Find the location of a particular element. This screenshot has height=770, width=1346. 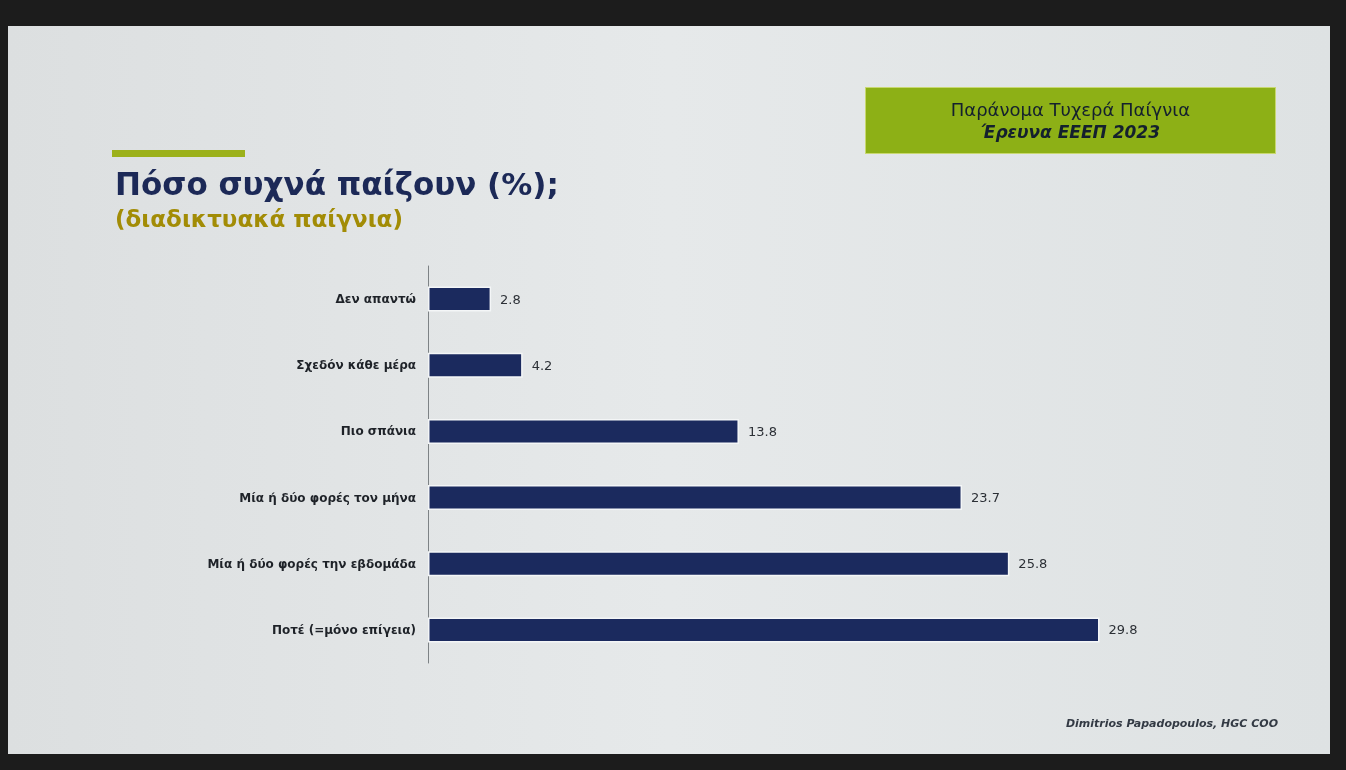

data-label: 13.8 is located at coordinates (762, 431).